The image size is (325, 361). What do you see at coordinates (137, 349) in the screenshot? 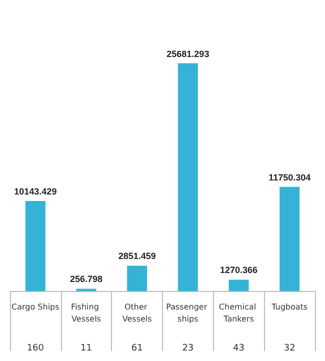
I see `text: 61` at bounding box center [137, 349].